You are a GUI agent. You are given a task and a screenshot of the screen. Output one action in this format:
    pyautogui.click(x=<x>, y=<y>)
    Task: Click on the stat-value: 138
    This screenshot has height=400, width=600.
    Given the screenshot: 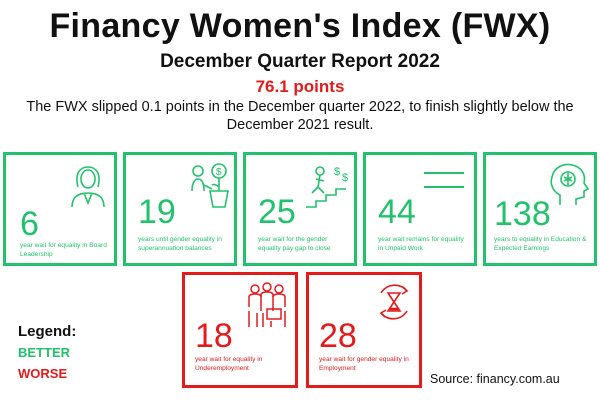 What is the action you would take?
    pyautogui.click(x=522, y=214)
    